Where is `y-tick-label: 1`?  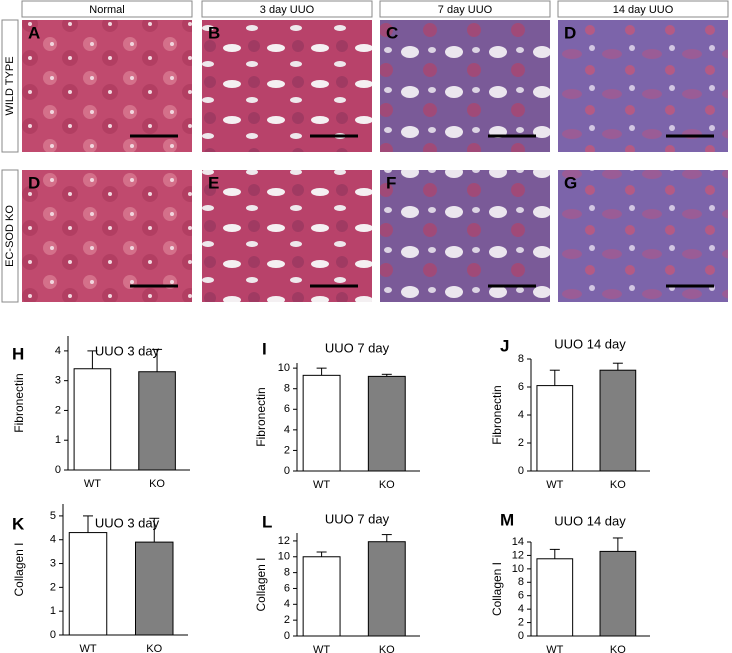 y-tick-label: 1 is located at coordinates (53, 611).